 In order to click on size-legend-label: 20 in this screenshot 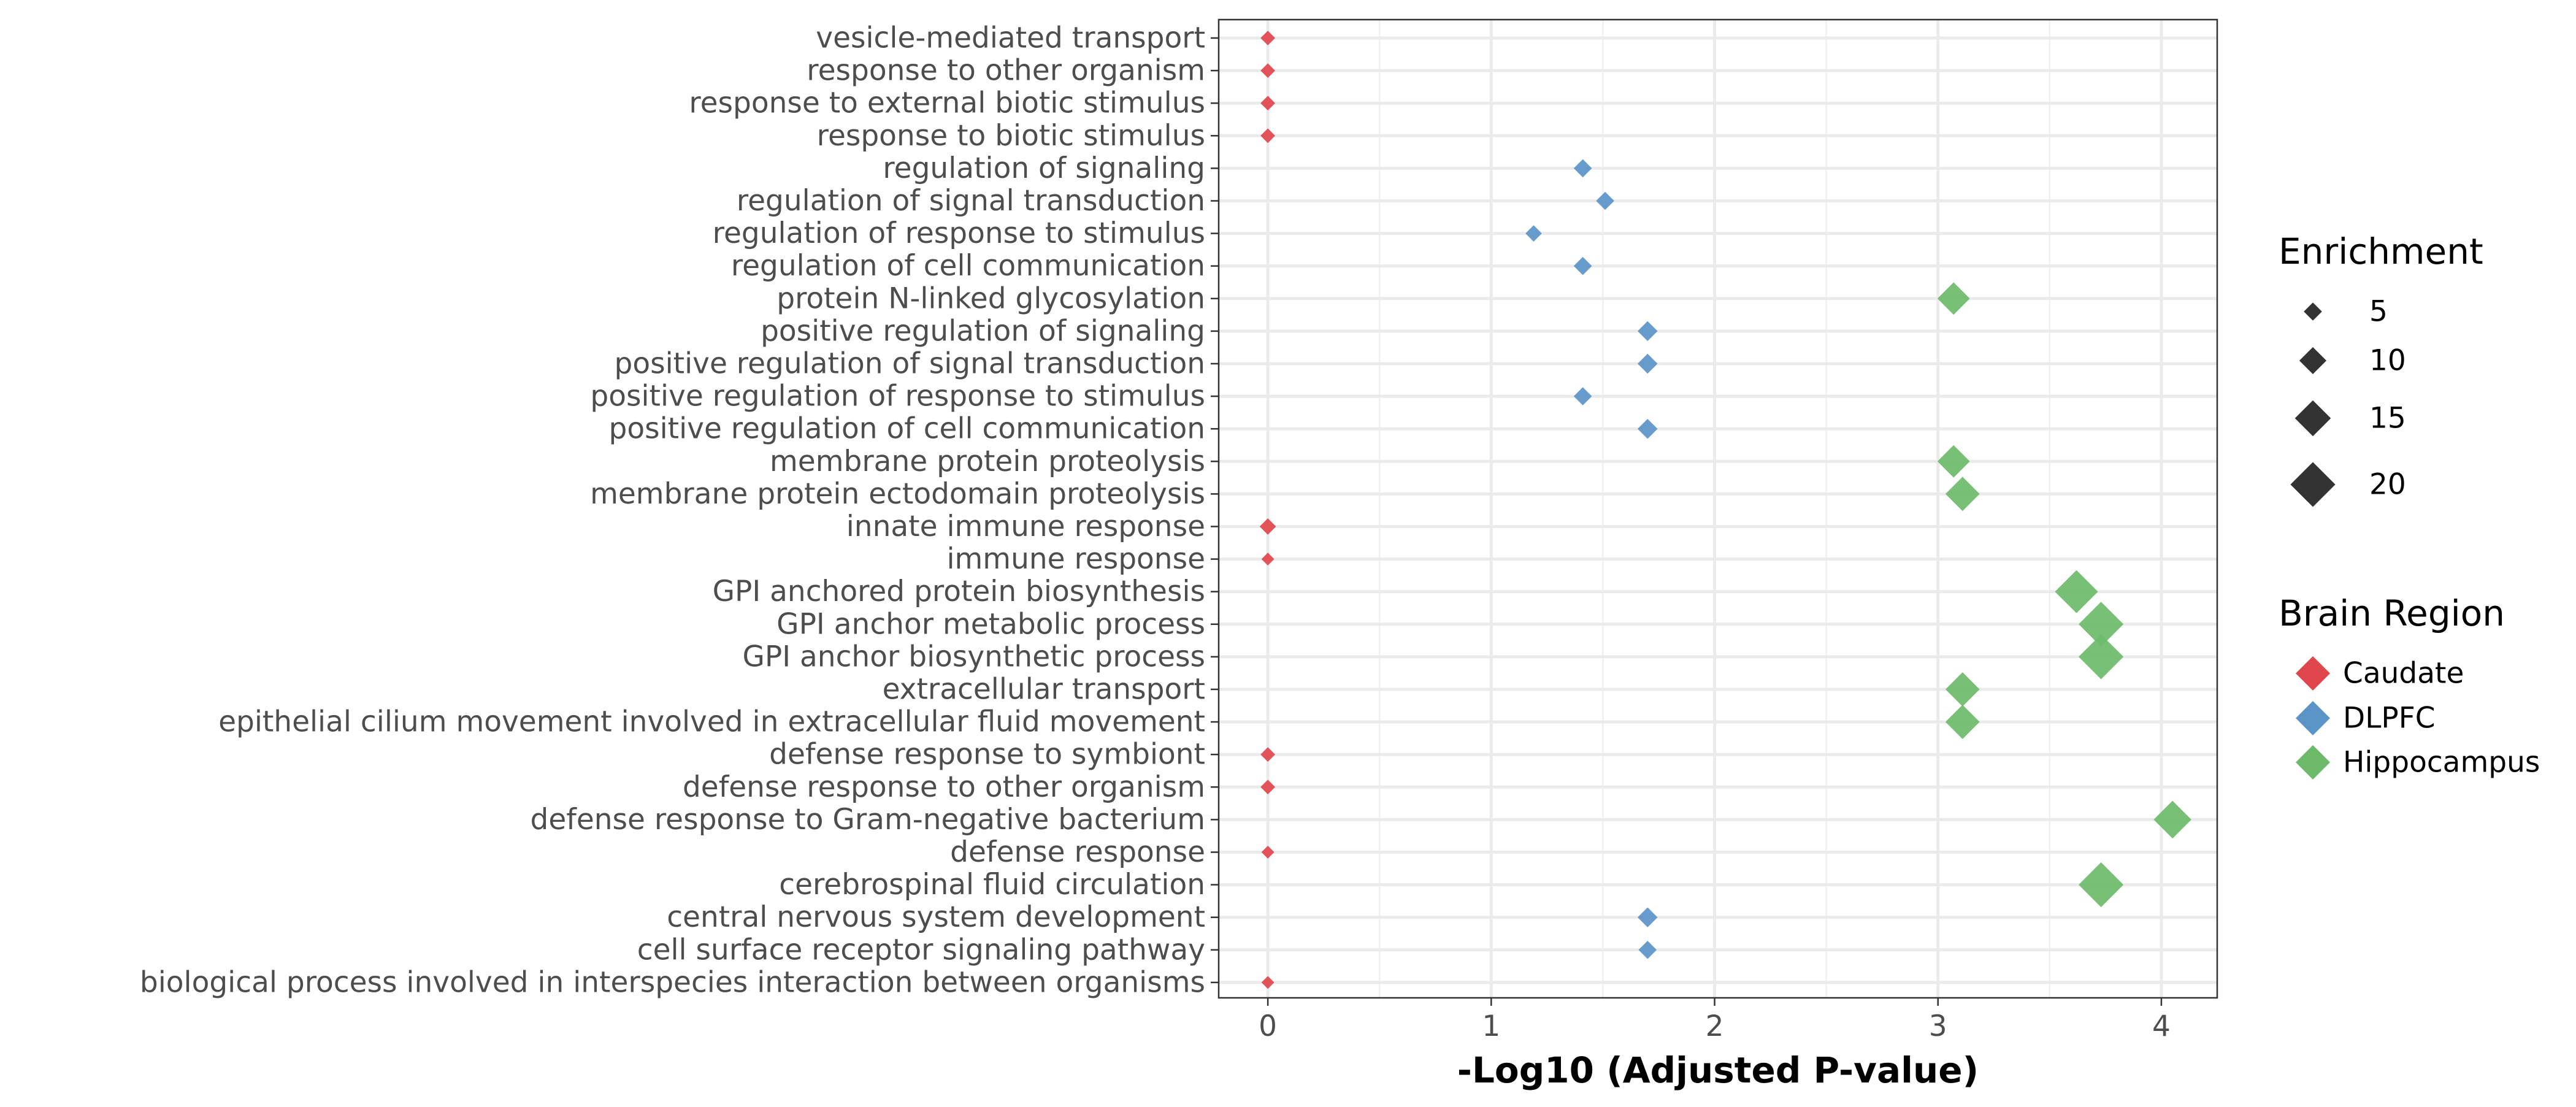, I will do `click(2387, 485)`.